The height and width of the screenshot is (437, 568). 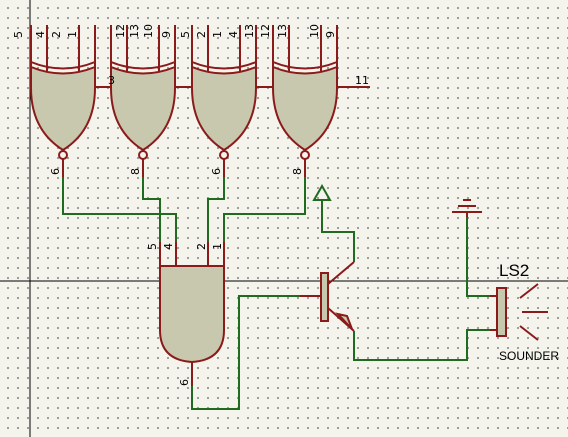 What do you see at coordinates (152, 246) in the screenshot?
I see `and-pin-a: 5` at bounding box center [152, 246].